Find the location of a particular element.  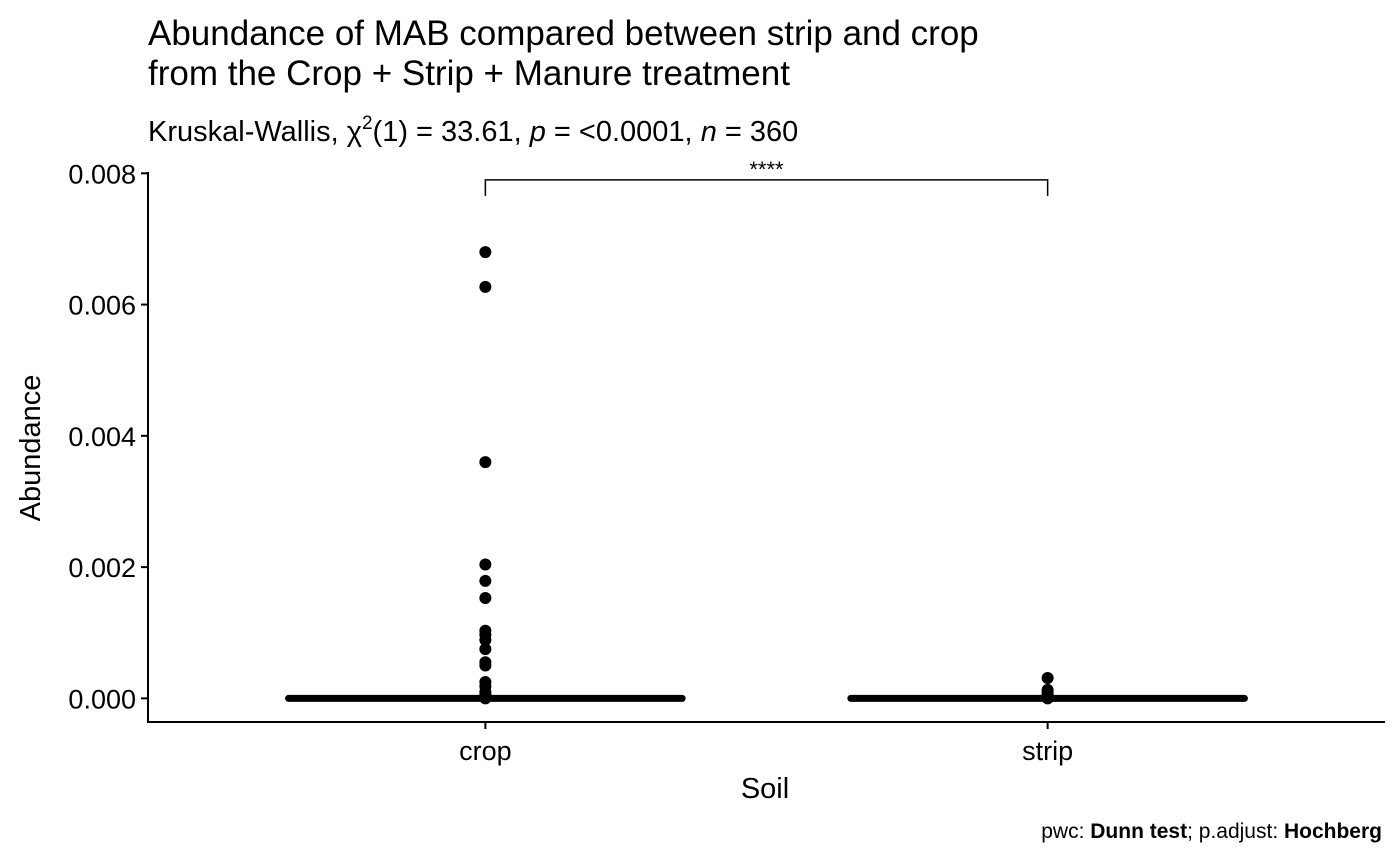

y-tick-label: 0.006 is located at coordinates (102, 306).